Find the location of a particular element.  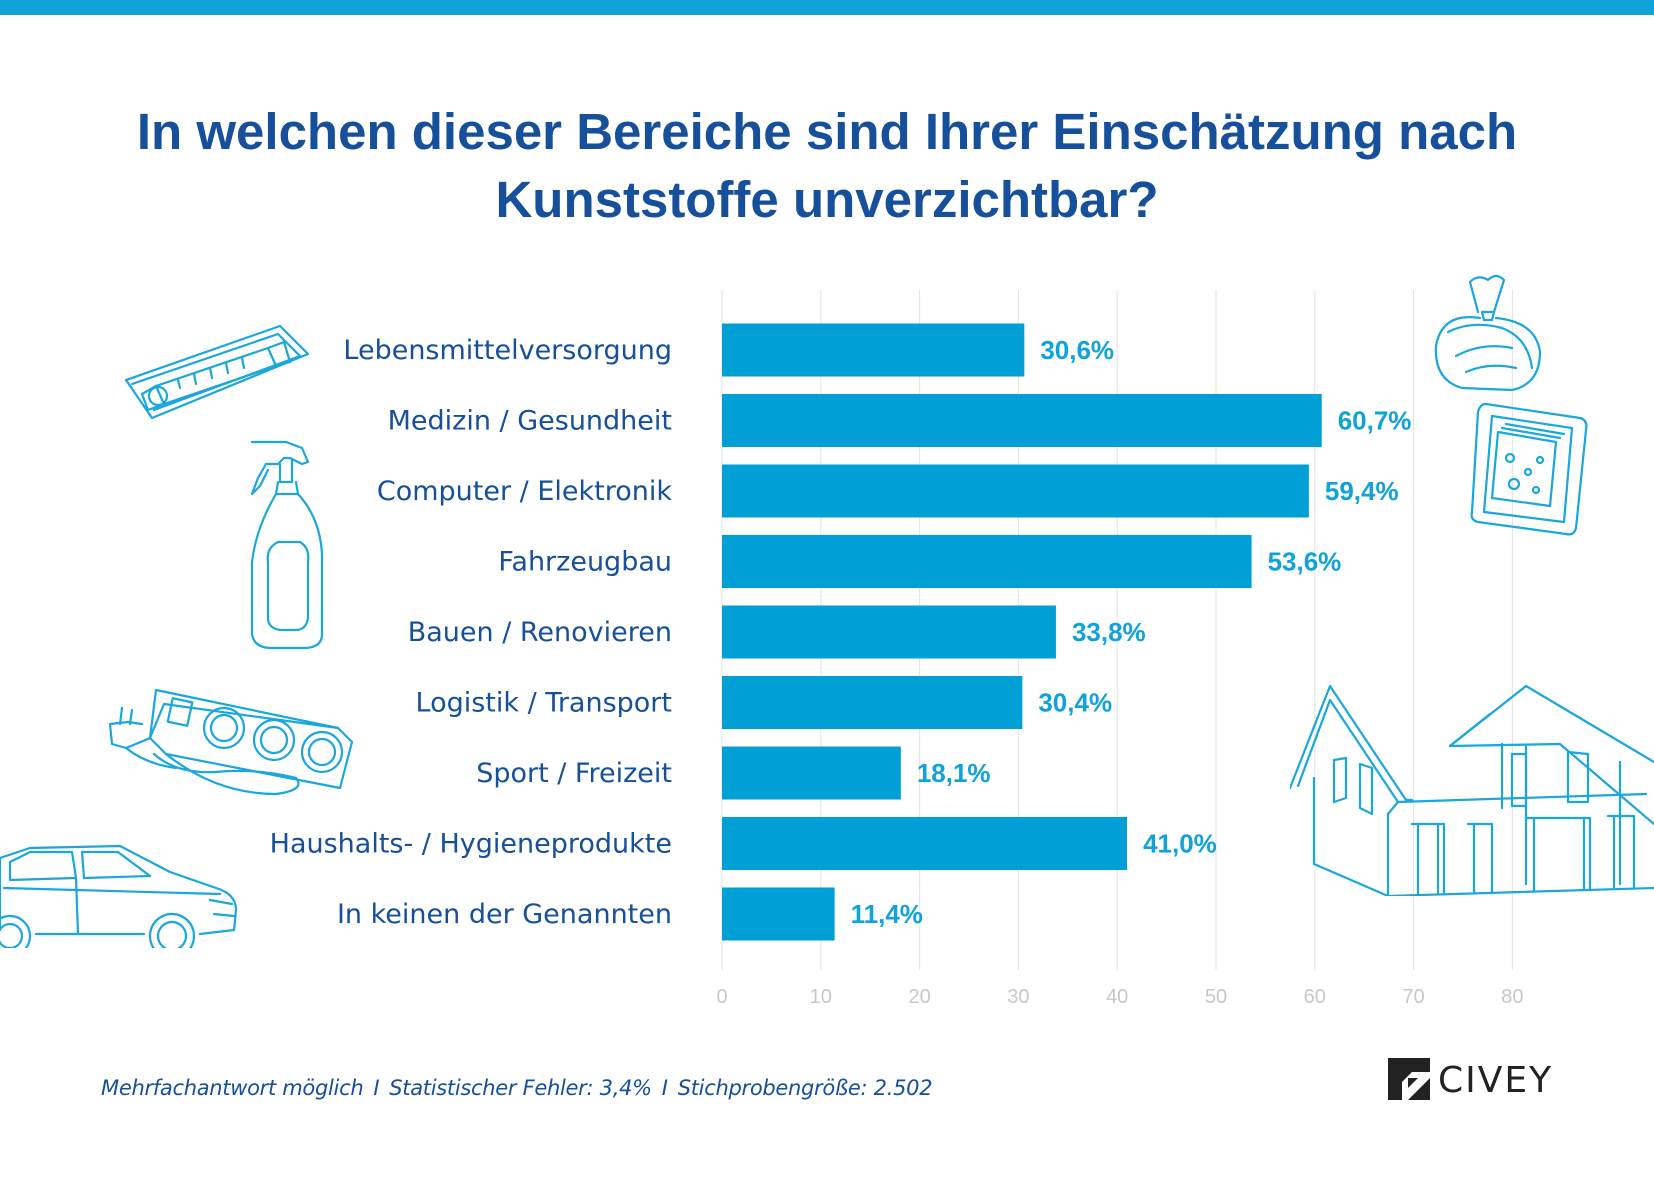

value-label: 53,6% is located at coordinates (1305, 562).